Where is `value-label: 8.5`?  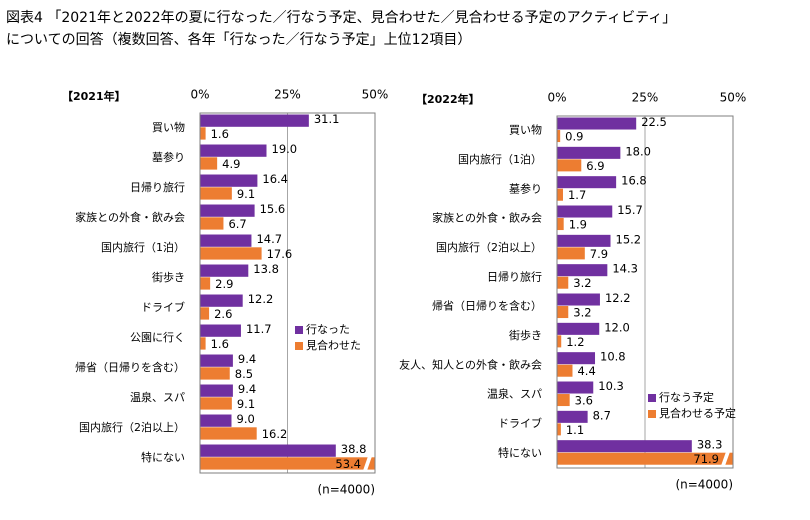
value-label: 8.5 is located at coordinates (244, 374).